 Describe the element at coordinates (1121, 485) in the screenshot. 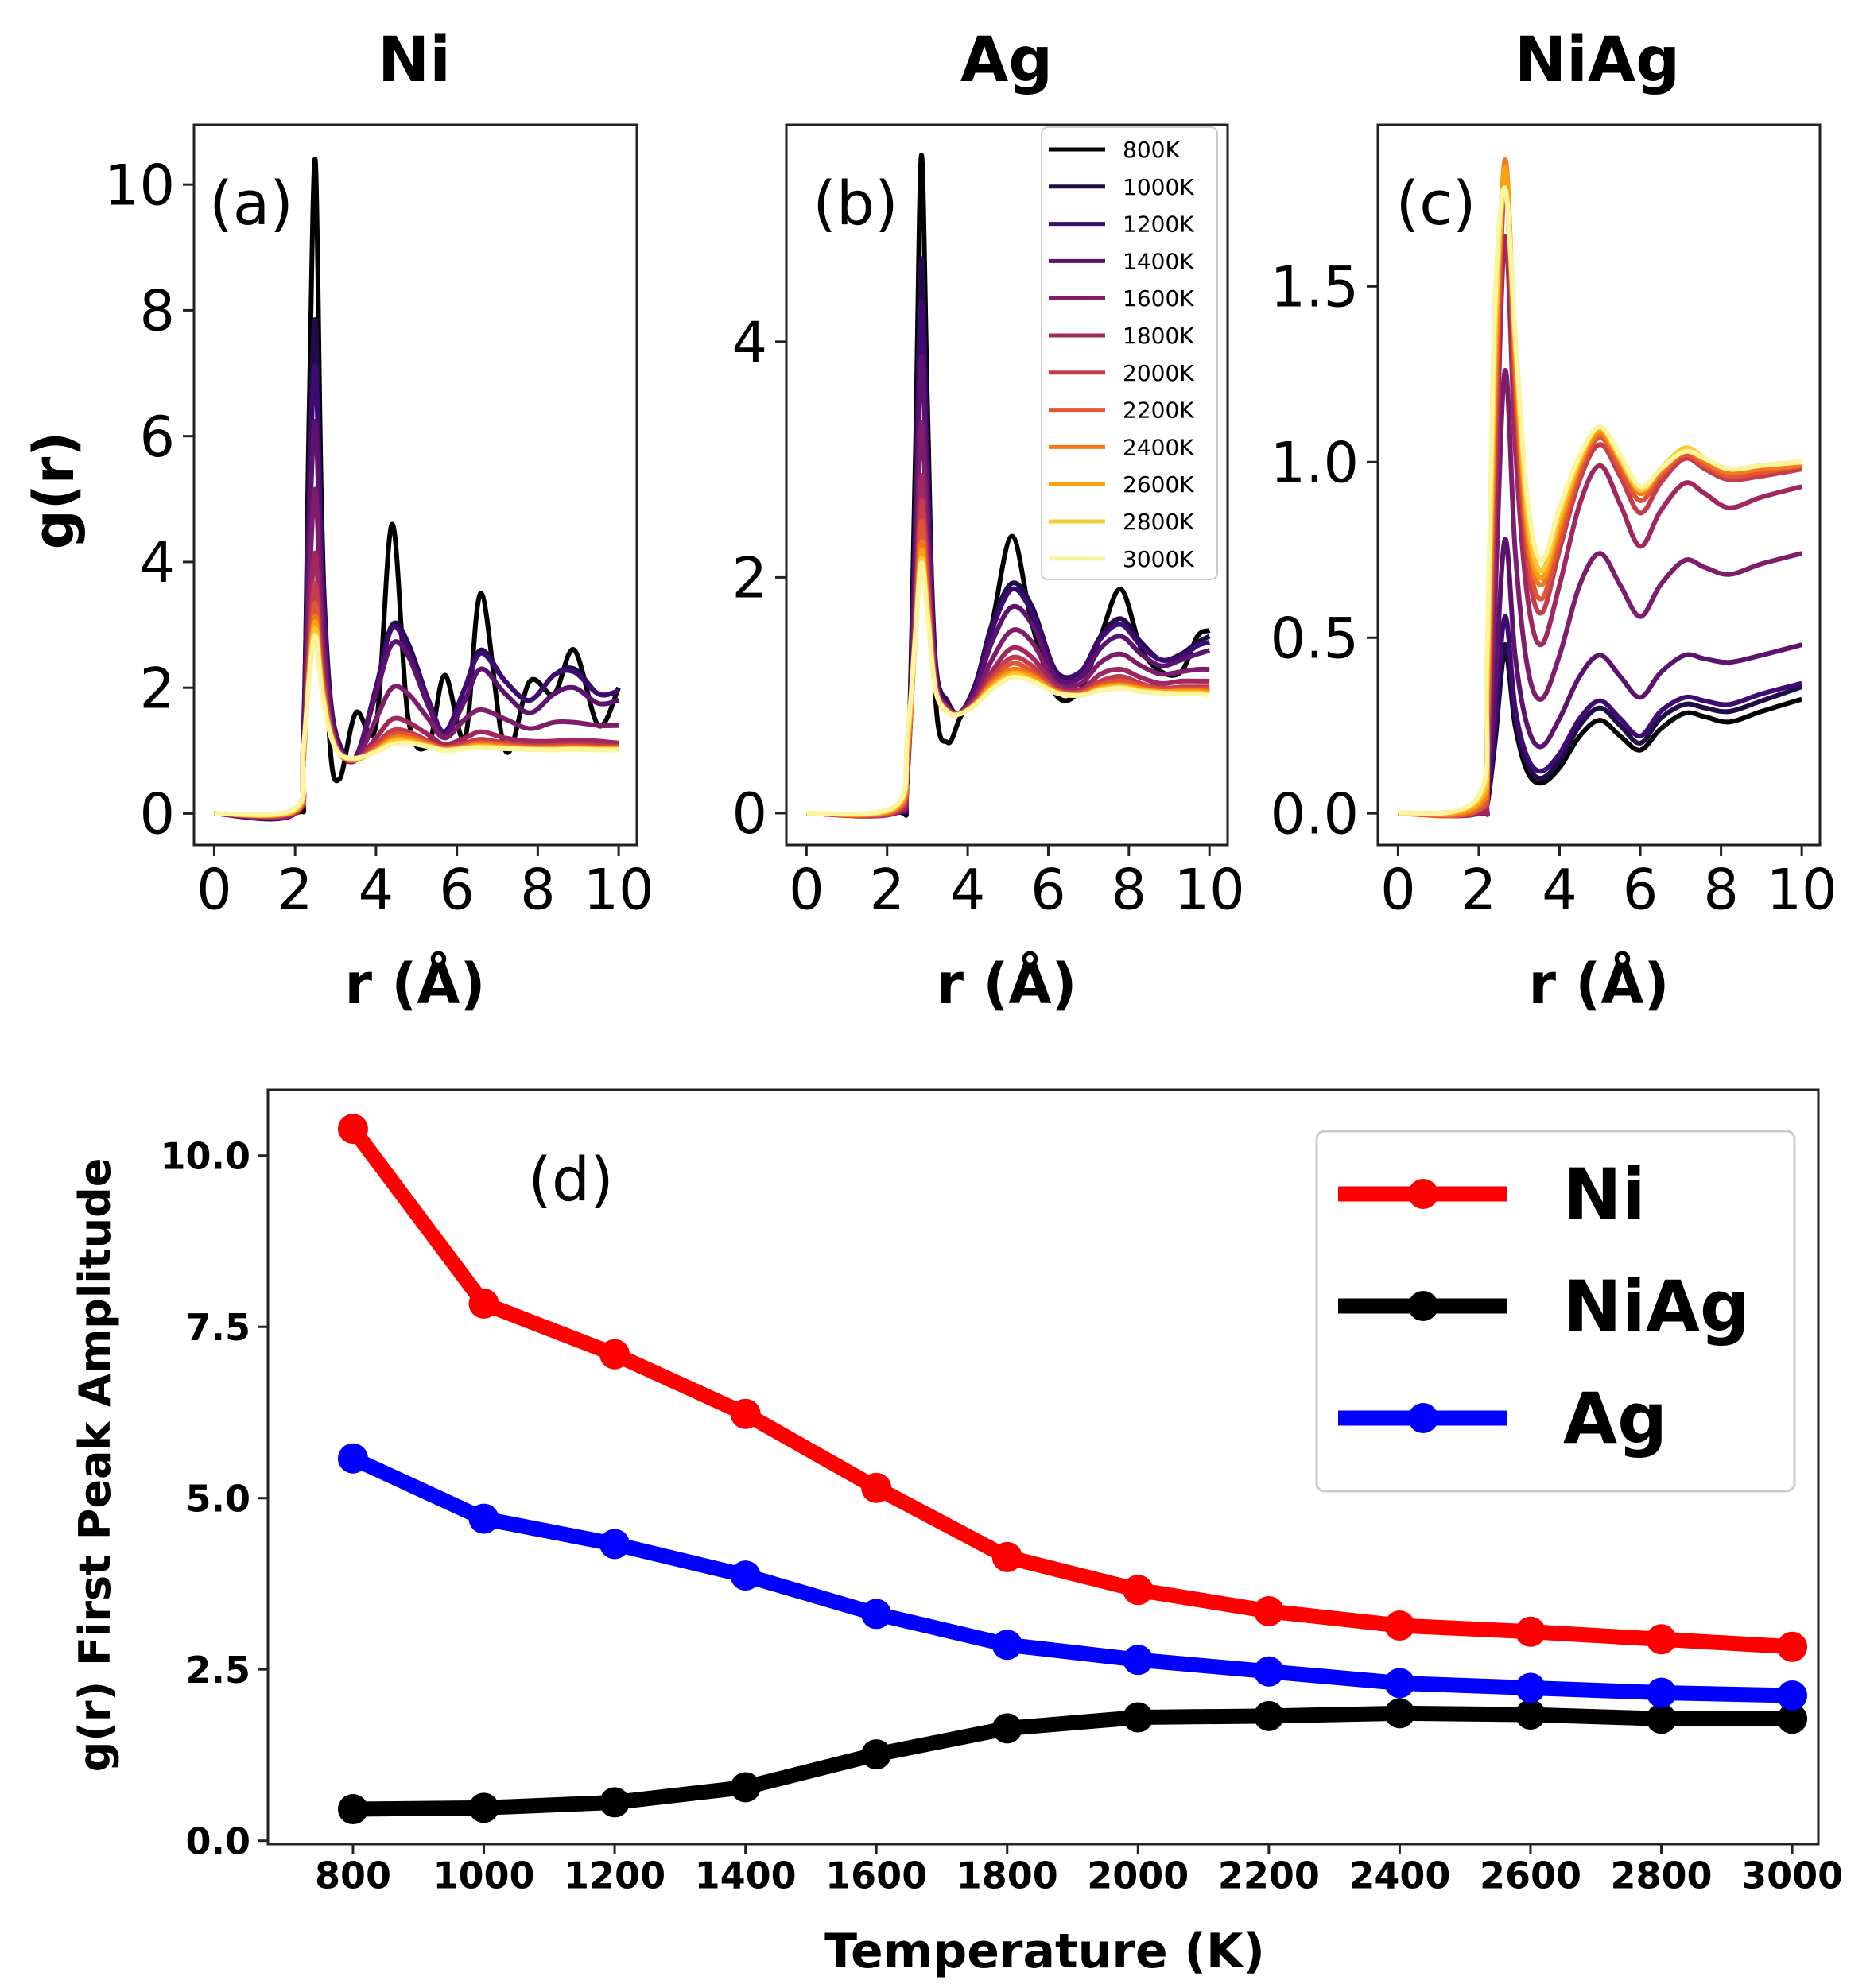

I see `legend-item-2600K: 2600K` at that location.